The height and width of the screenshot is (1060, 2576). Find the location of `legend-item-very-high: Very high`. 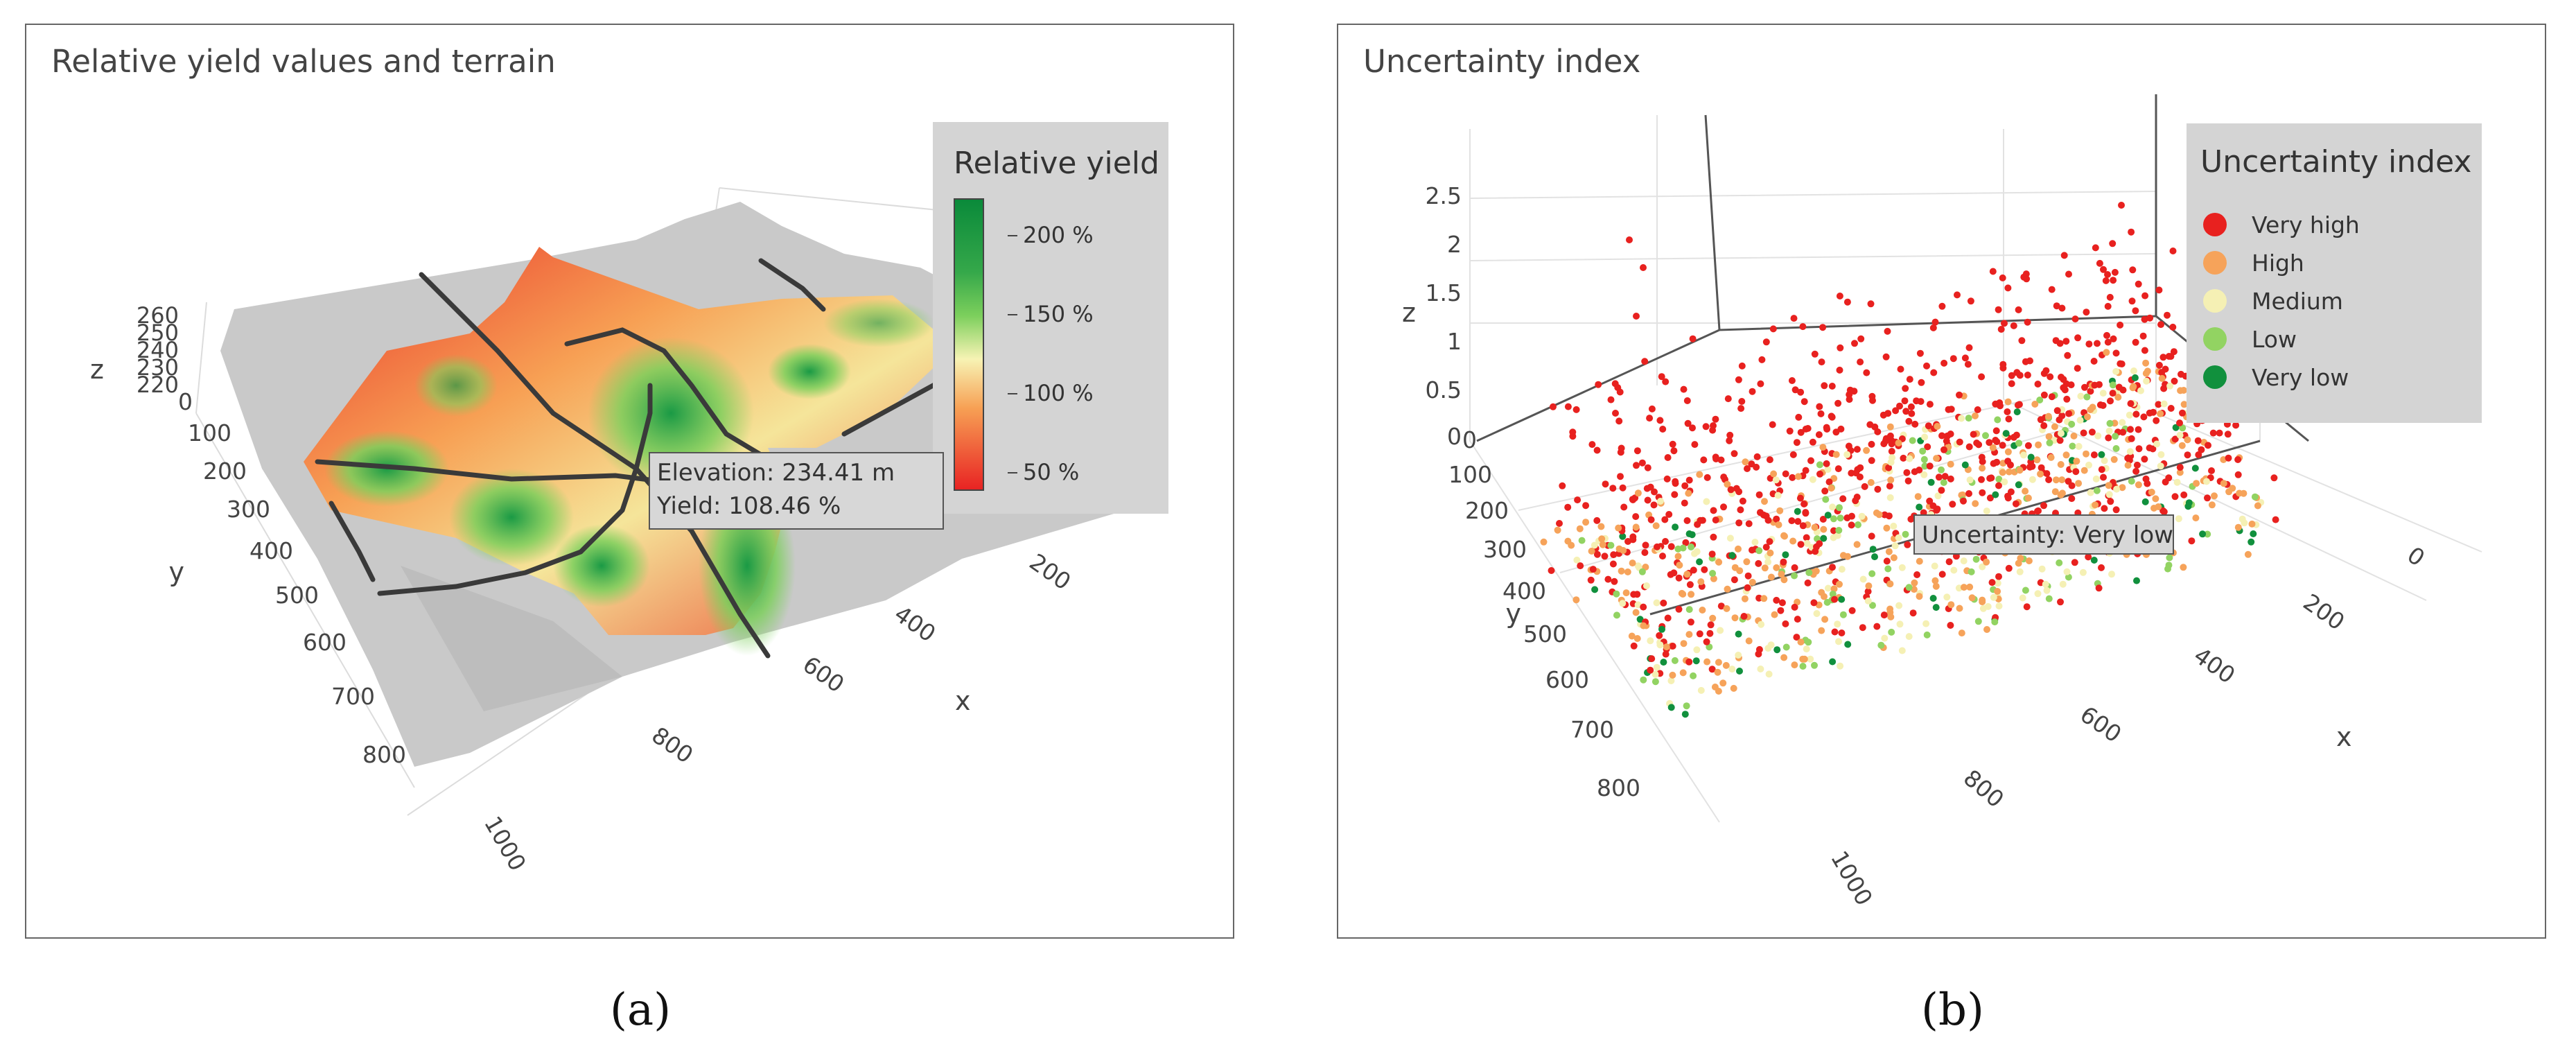

legend-item-very-high: Very high is located at coordinates (2281, 225).